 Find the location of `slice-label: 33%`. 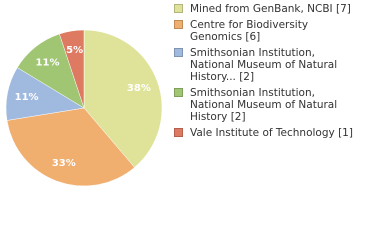

slice-label: 33% is located at coordinates (64, 163).